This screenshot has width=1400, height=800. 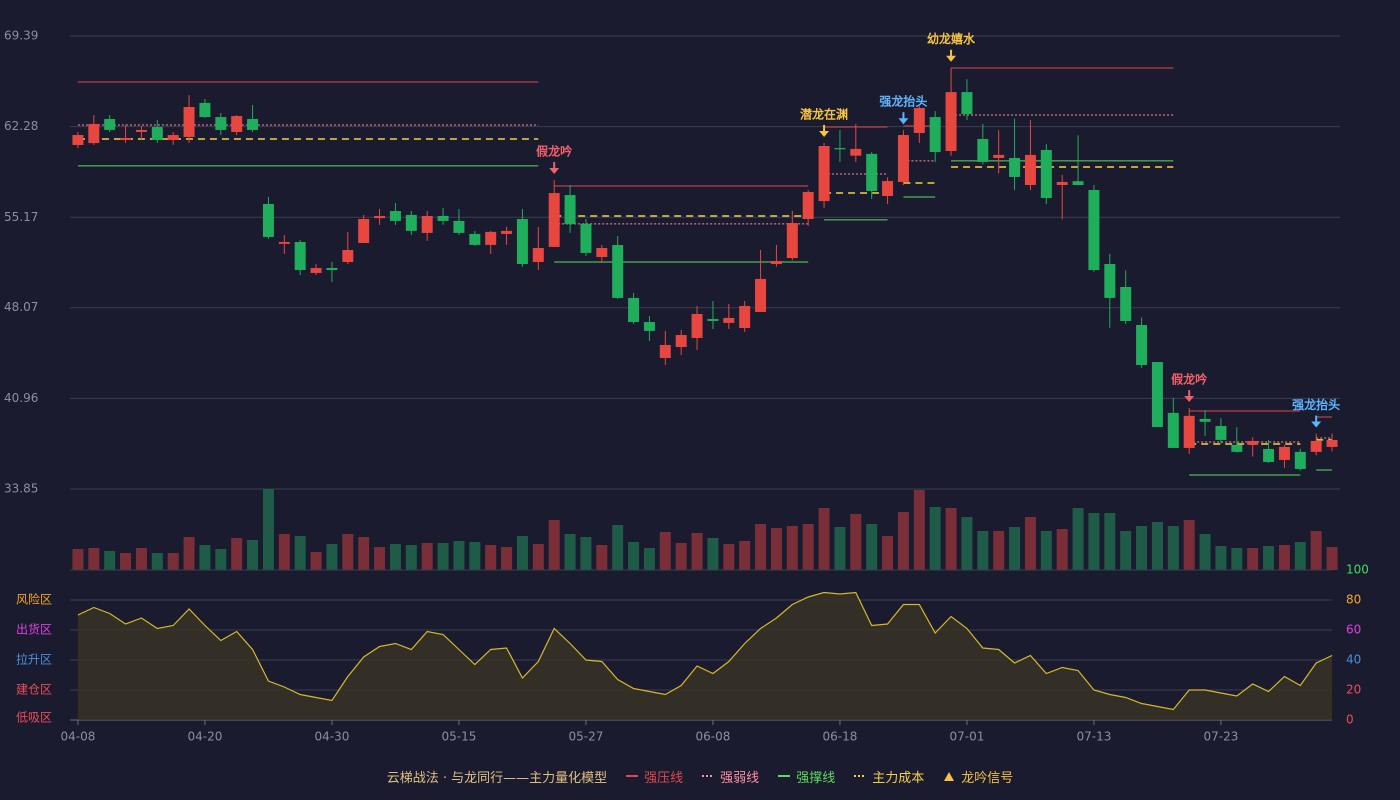 I want to click on legend-text: 主力成本, so click(x=898, y=778).